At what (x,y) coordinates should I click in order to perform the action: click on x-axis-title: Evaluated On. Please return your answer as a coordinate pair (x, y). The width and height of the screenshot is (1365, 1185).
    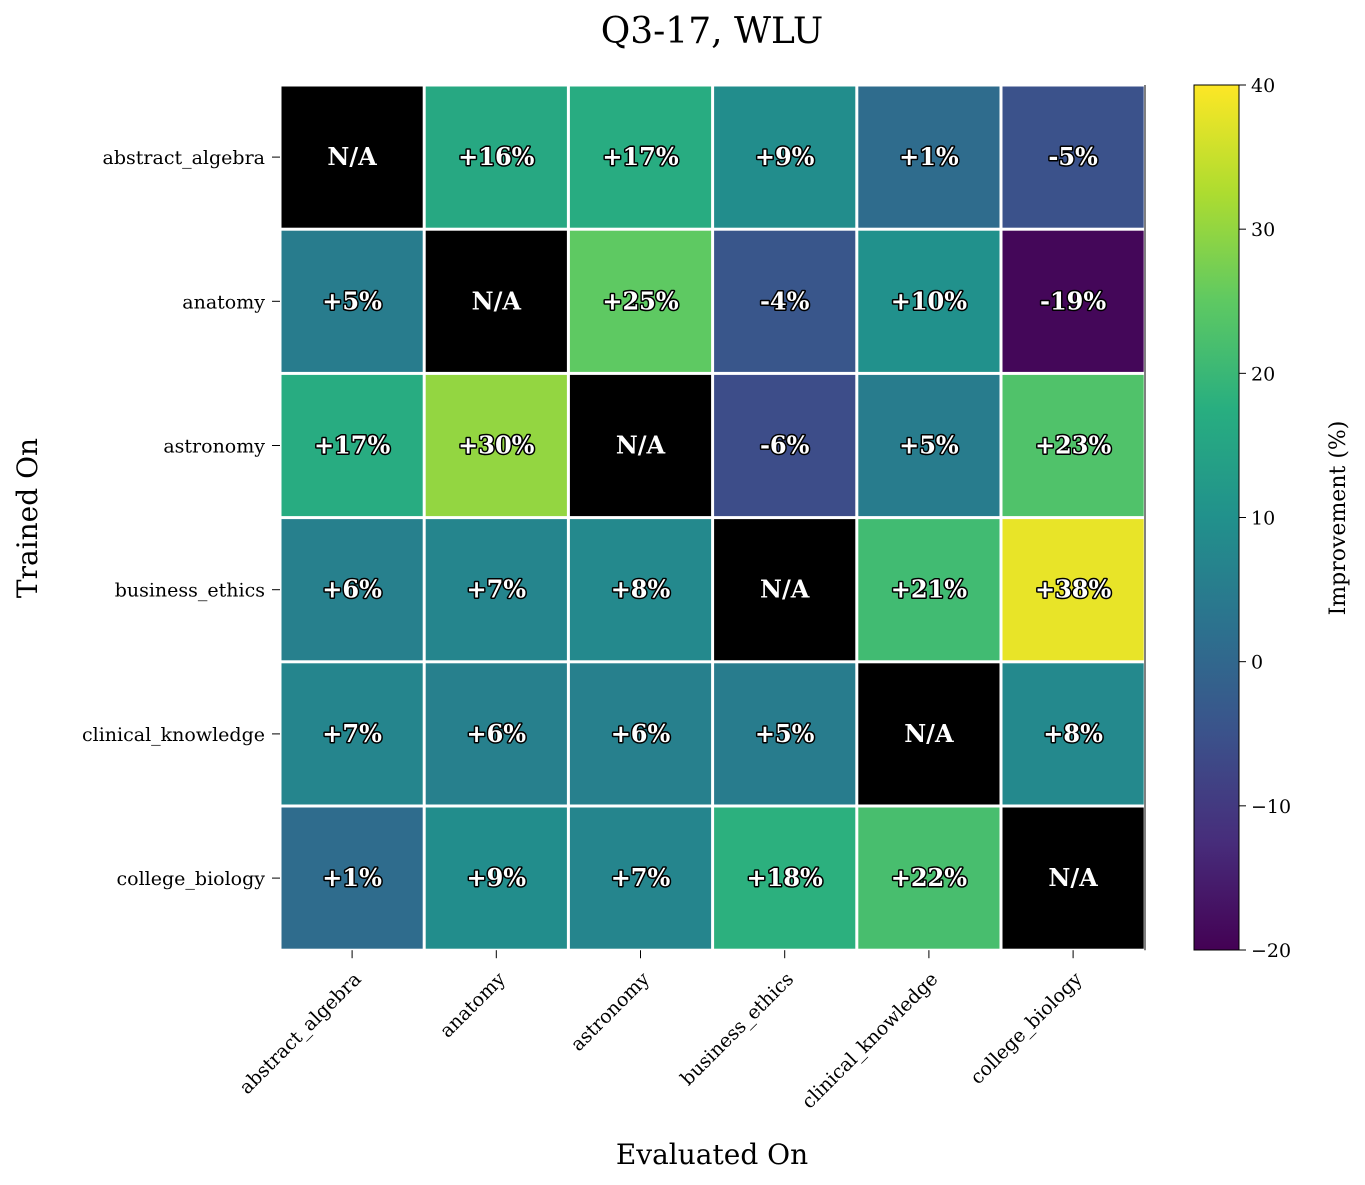
    Looking at the image, I should click on (712, 1154).